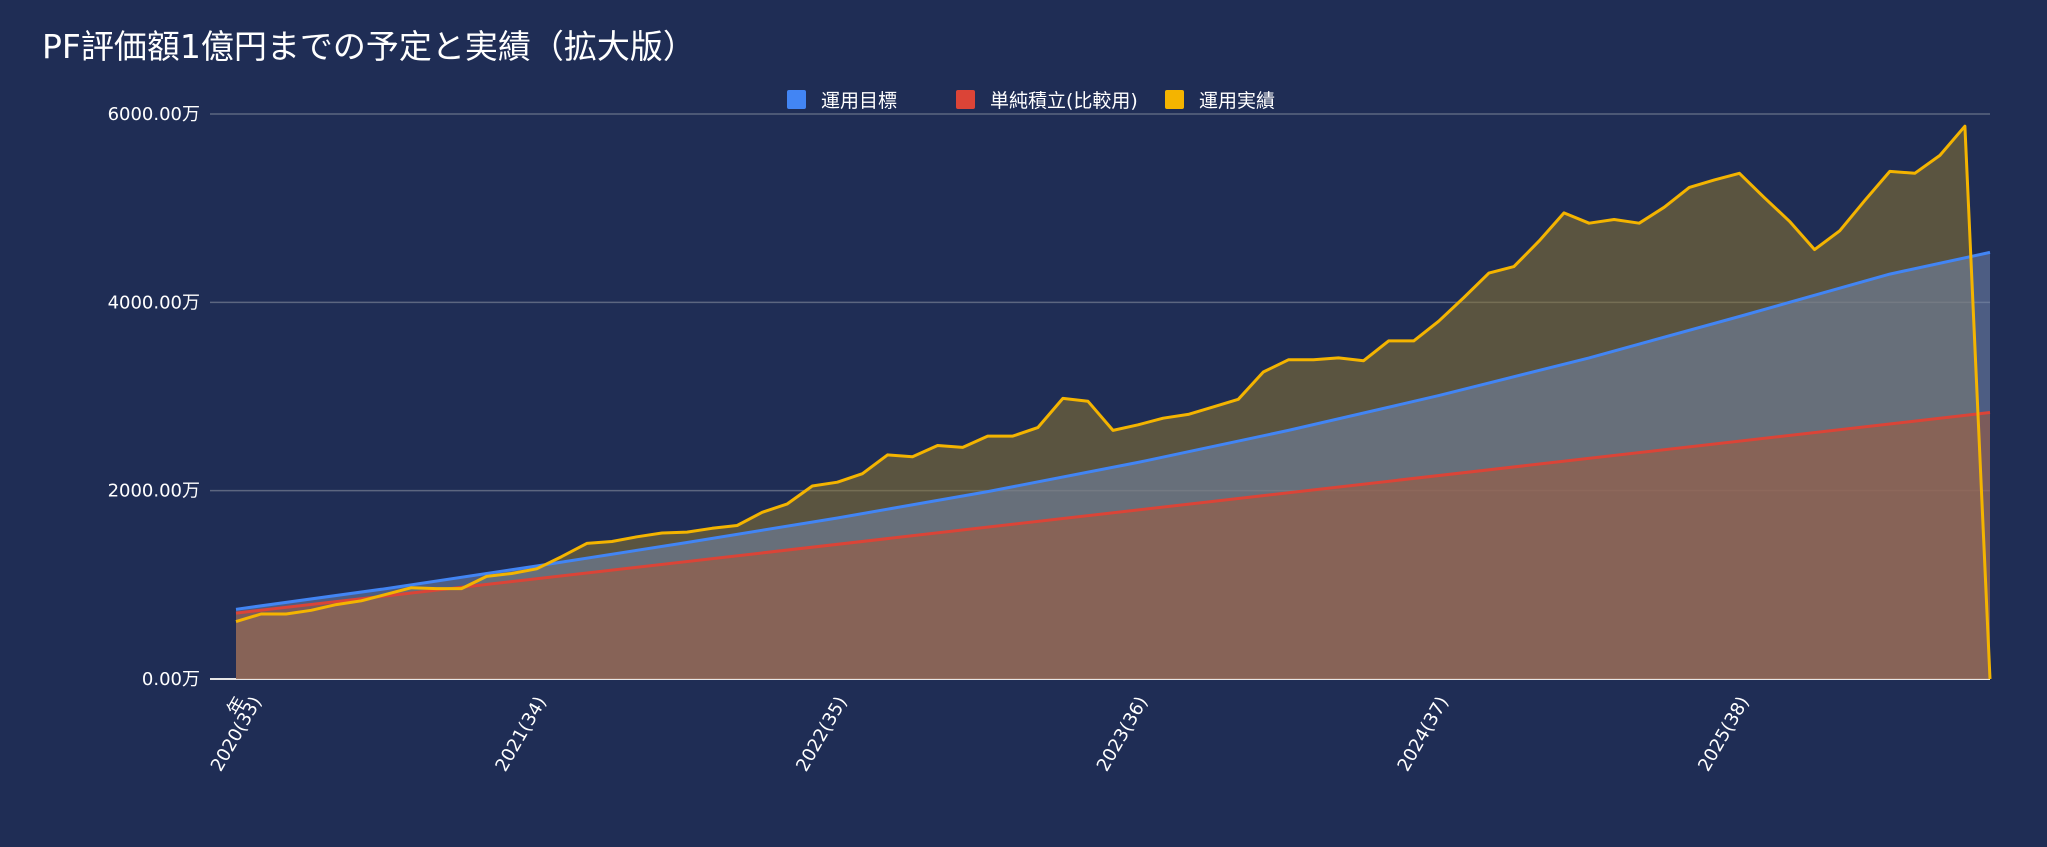 Image resolution: width=2047 pixels, height=847 pixels. Describe the element at coordinates (521, 734) in the screenshot. I see `x-tick-label: 2021(34)` at that location.